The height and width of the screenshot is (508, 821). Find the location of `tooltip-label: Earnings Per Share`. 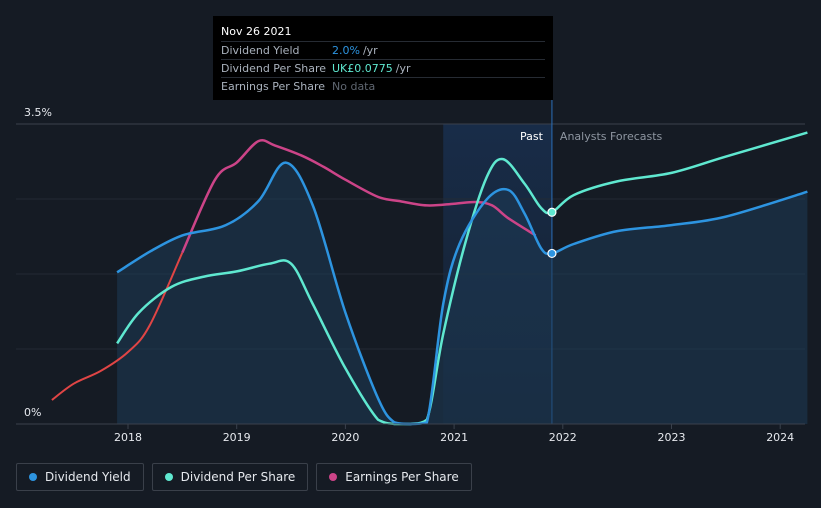

tooltip-label: Earnings Per Share is located at coordinates (273, 86).